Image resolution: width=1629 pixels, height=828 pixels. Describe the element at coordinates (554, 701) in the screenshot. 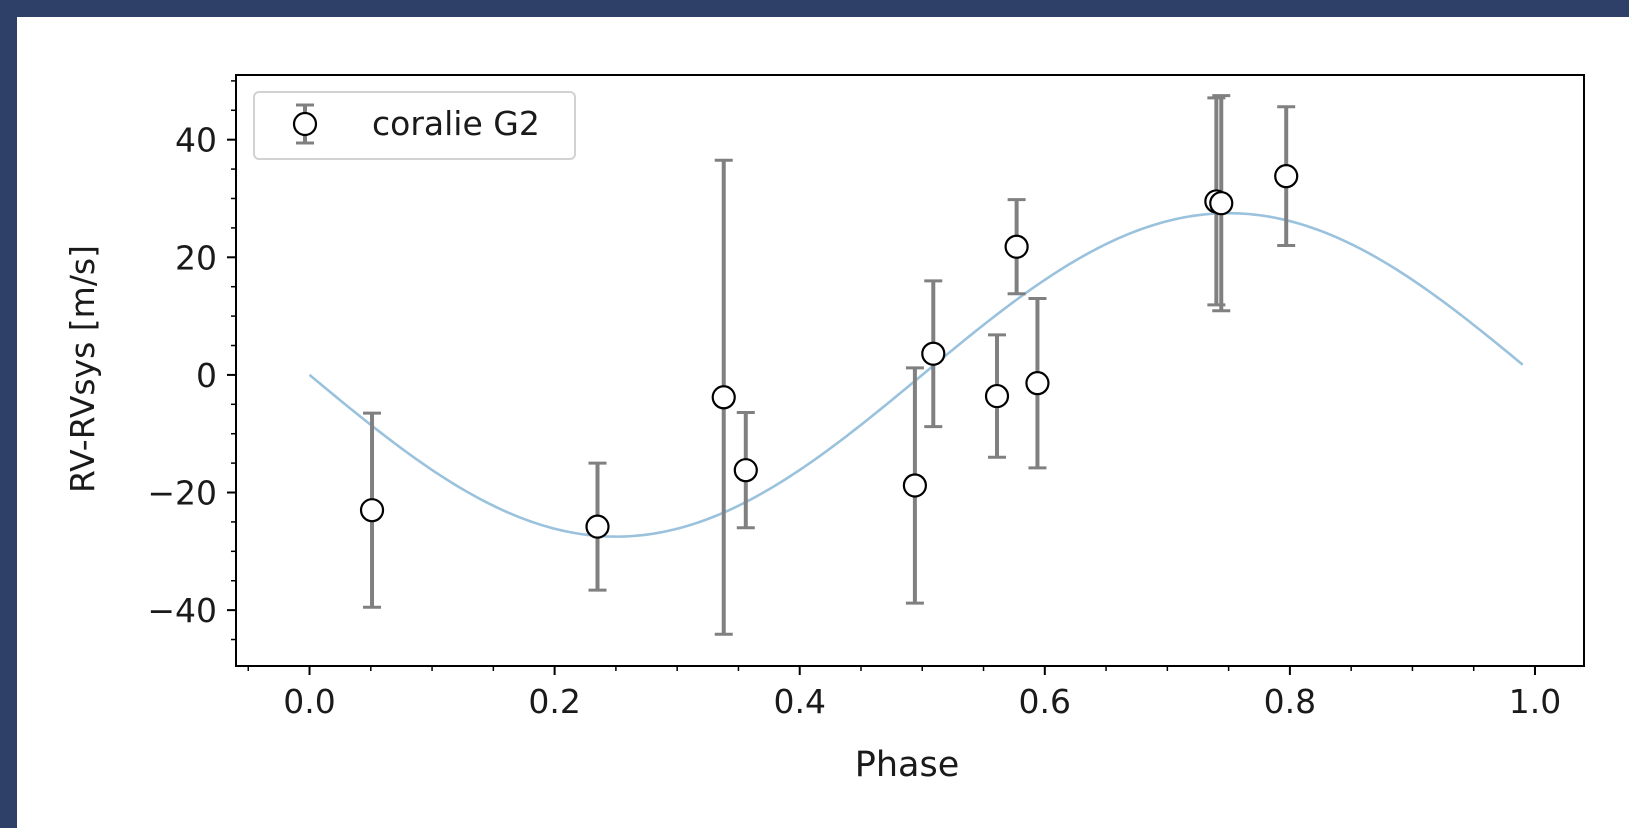

I see `x-tick-label: 0.2` at that location.